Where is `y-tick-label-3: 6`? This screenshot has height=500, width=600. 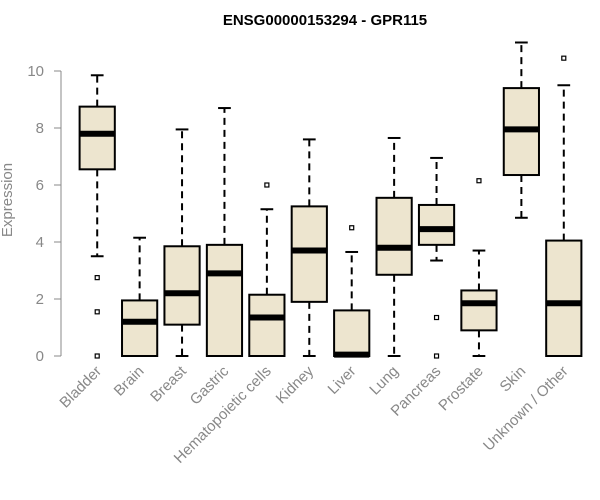 y-tick-label-3: 6 is located at coordinates (40, 185).